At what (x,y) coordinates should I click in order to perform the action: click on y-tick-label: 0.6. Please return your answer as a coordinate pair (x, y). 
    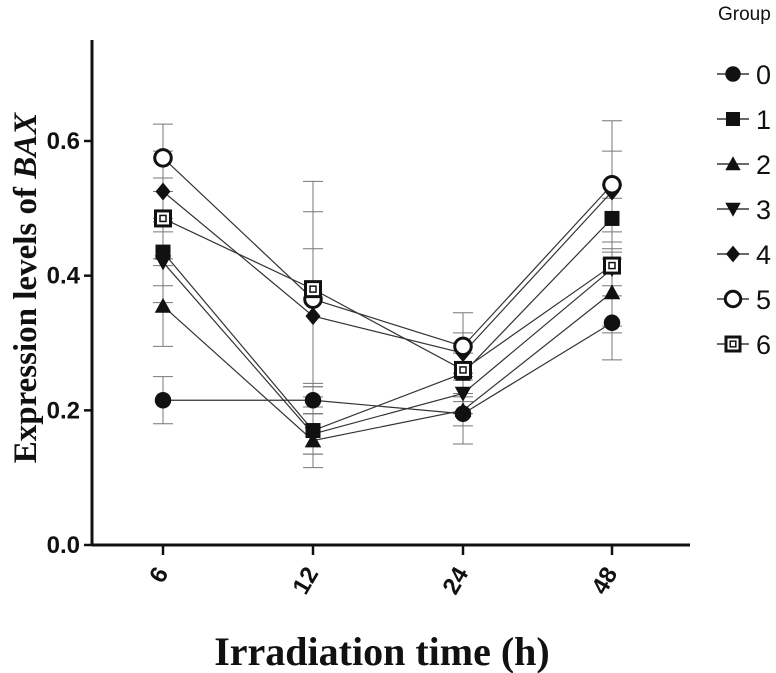
    Looking at the image, I should click on (63, 141).